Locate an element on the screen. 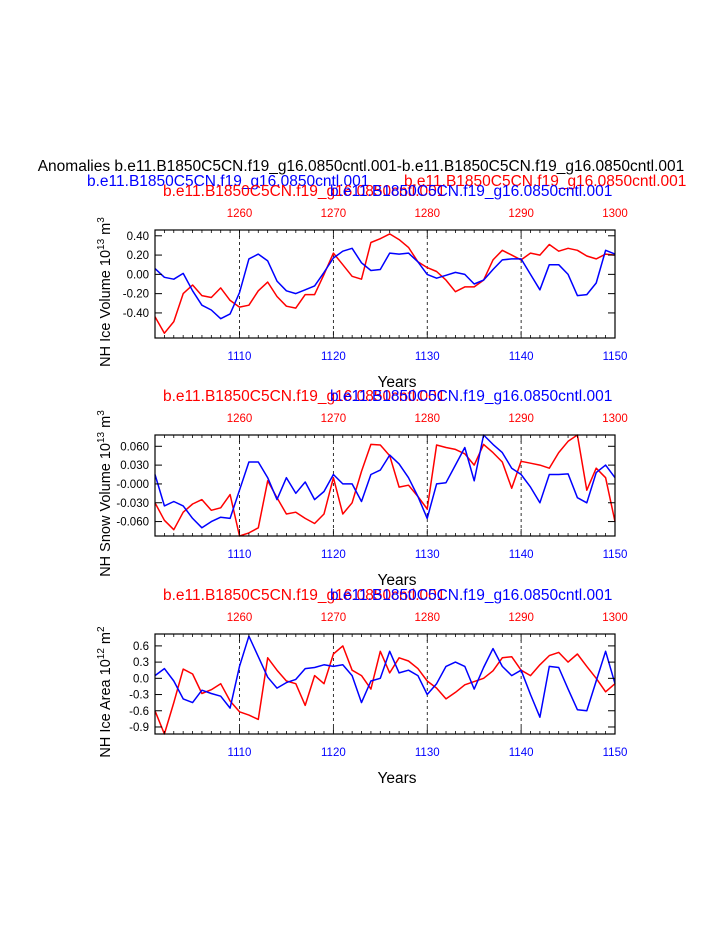  y-tick-label: -0.9 is located at coordinates (139, 728).